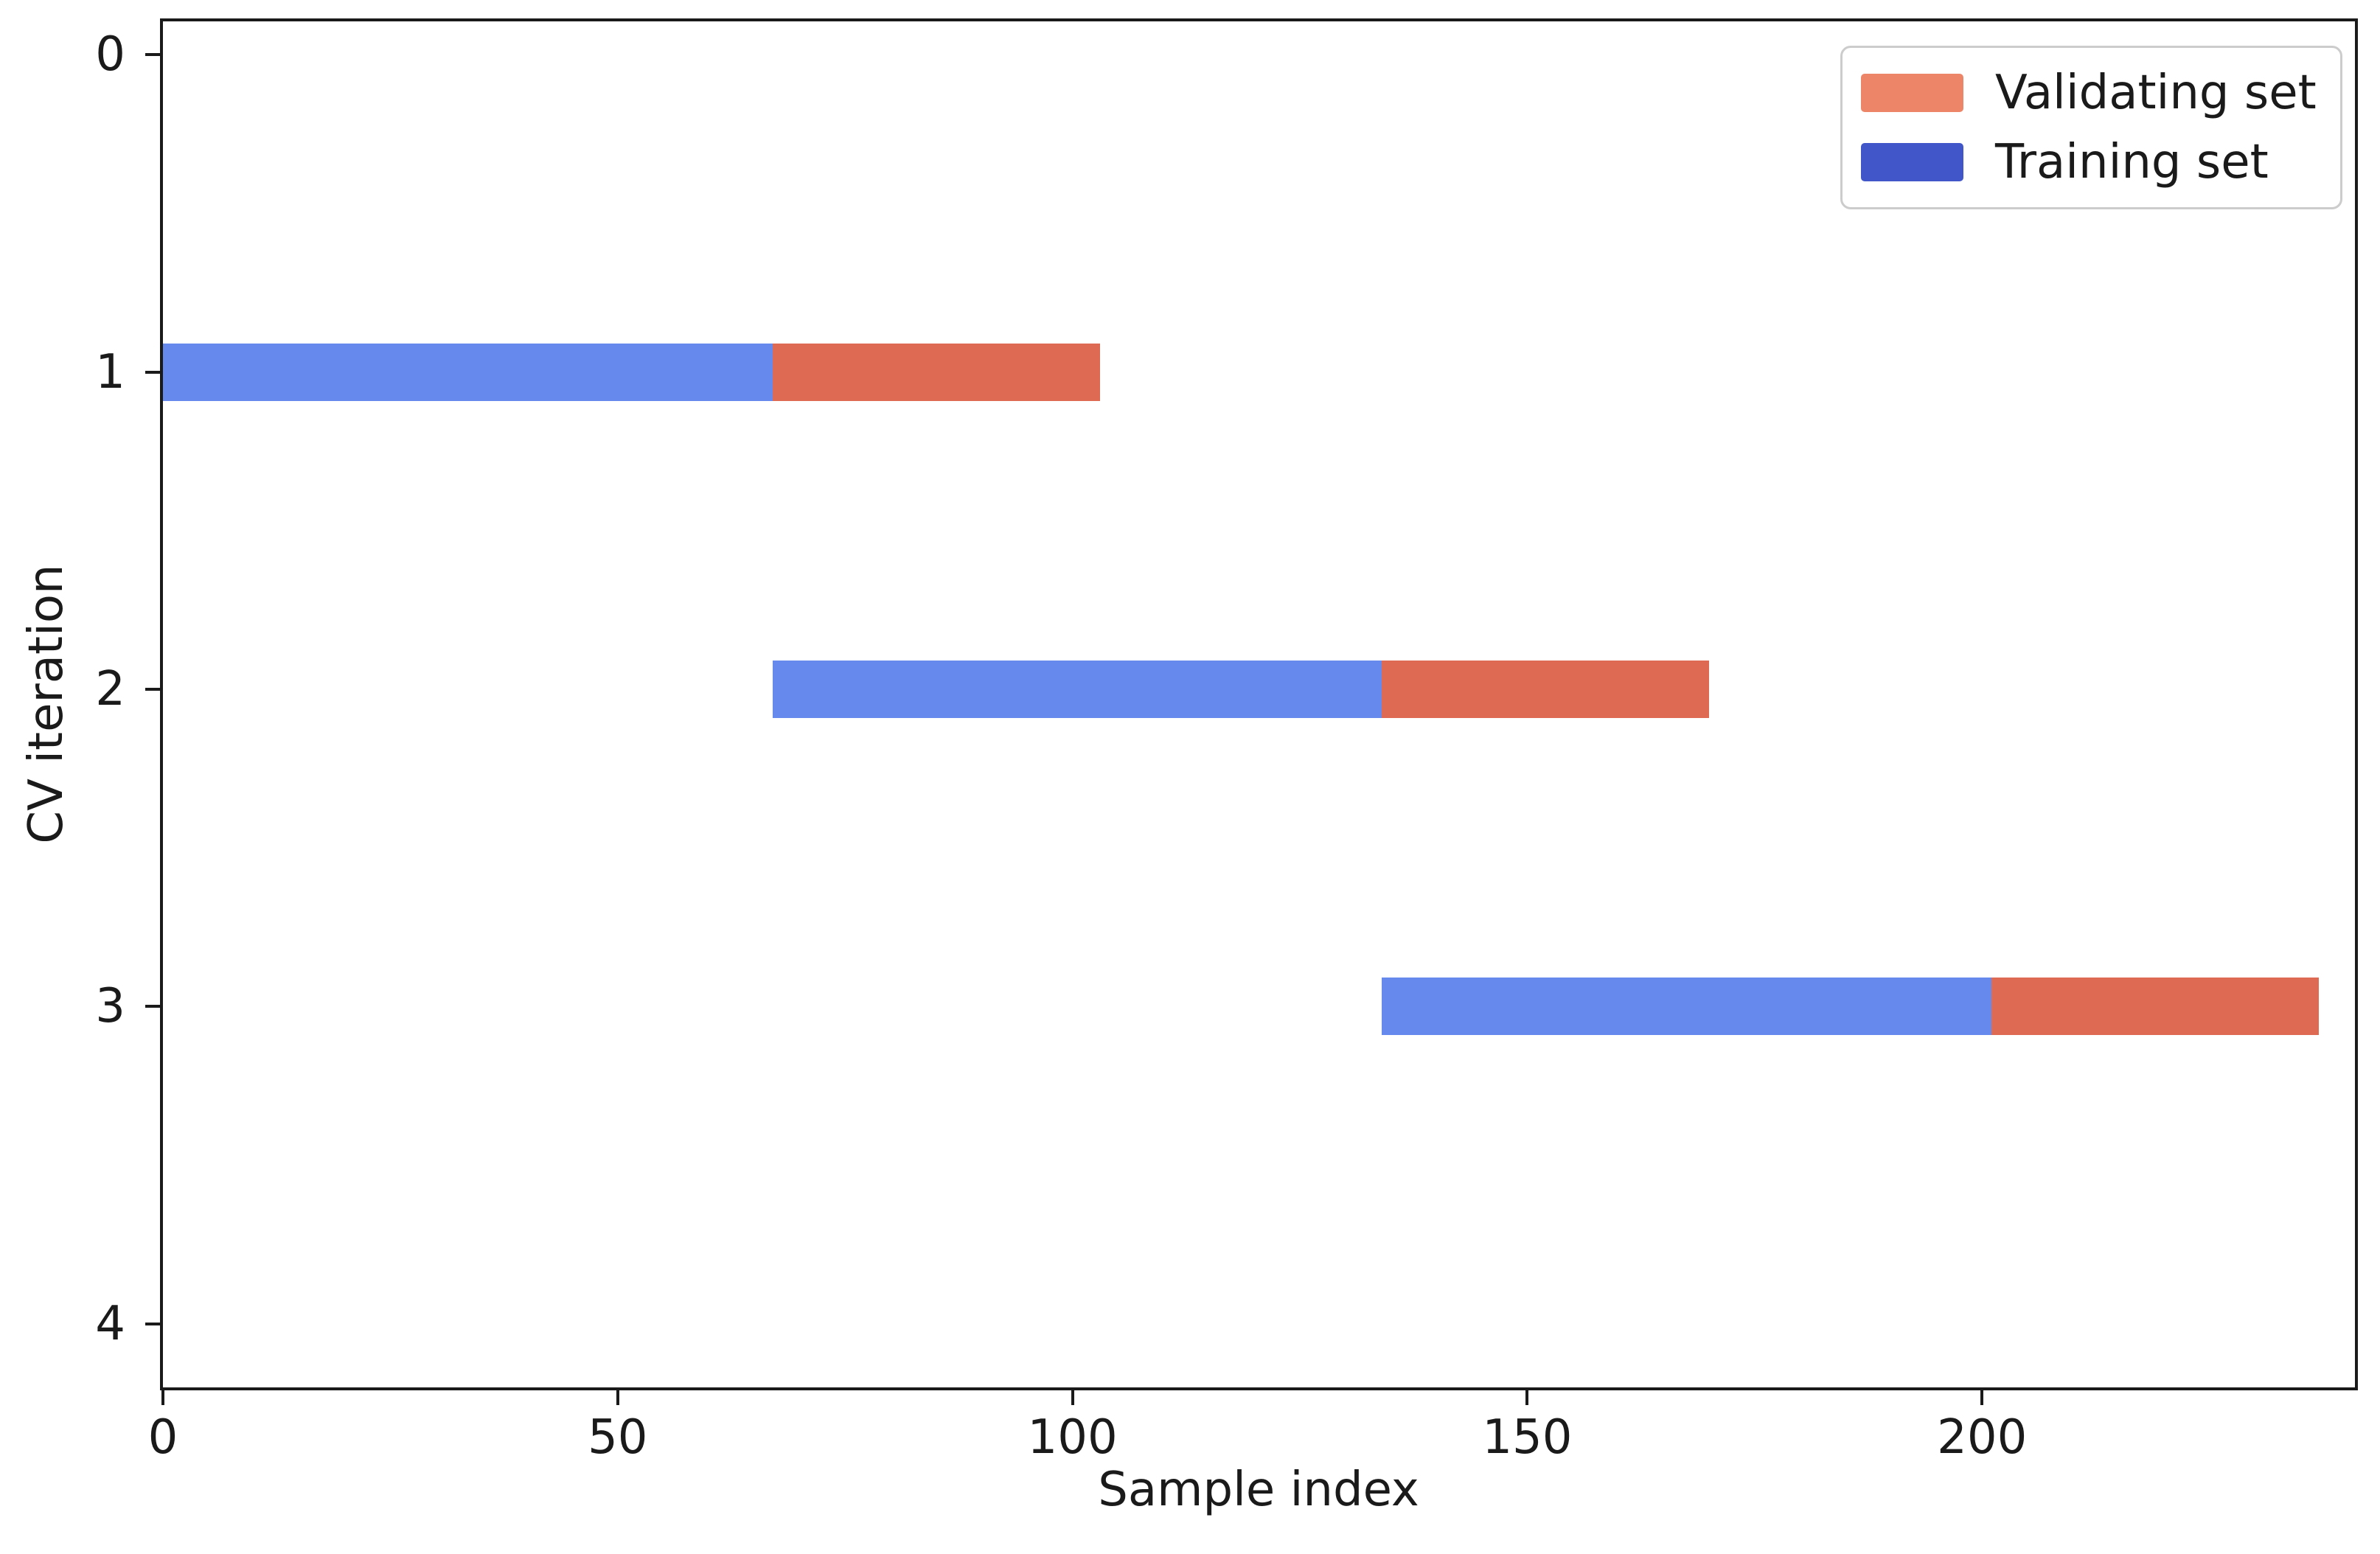 This screenshot has width=2380, height=1554. Describe the element at coordinates (46, 704) in the screenshot. I see `y-axis-label: CV iteration` at that location.